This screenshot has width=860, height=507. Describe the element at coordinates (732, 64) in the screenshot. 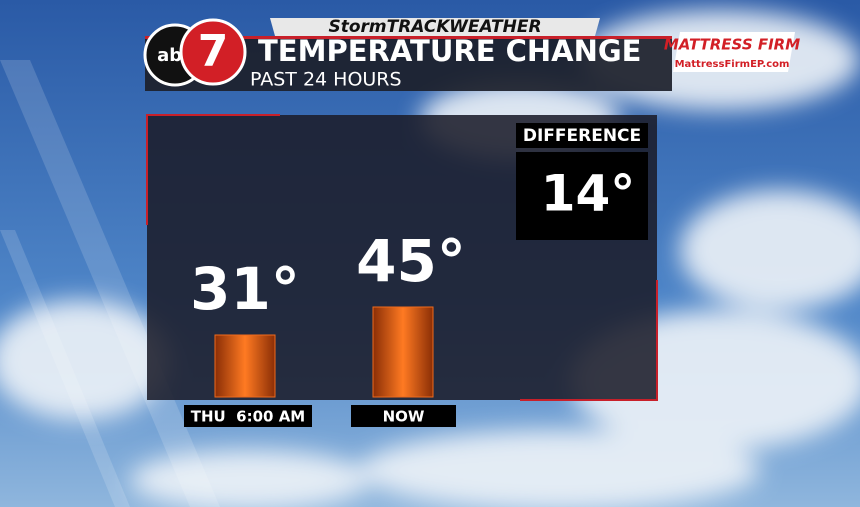

I see `sponsor-url: MattressFirmEP.com` at that location.